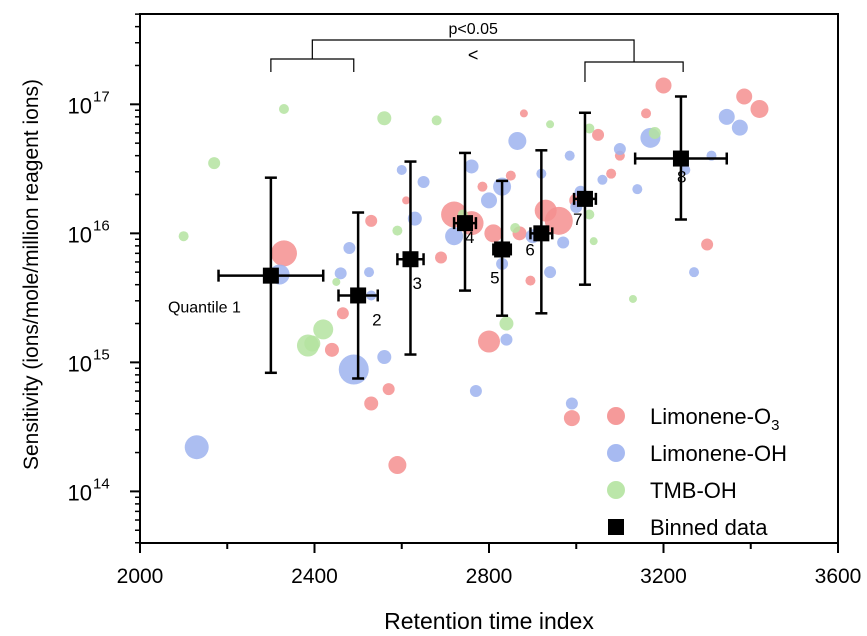 This screenshot has width=867, height=636. I want to click on x-tick-label: 3200, so click(663, 576).